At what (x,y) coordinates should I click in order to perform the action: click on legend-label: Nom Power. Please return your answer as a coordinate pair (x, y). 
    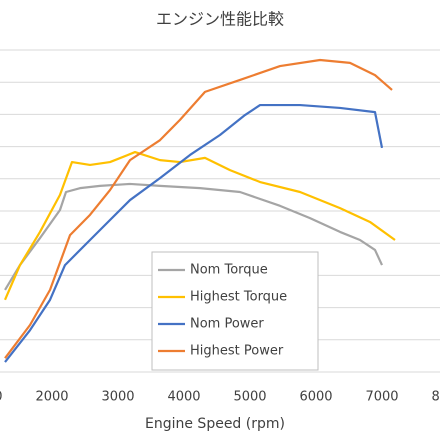
    Looking at the image, I should click on (227, 324).